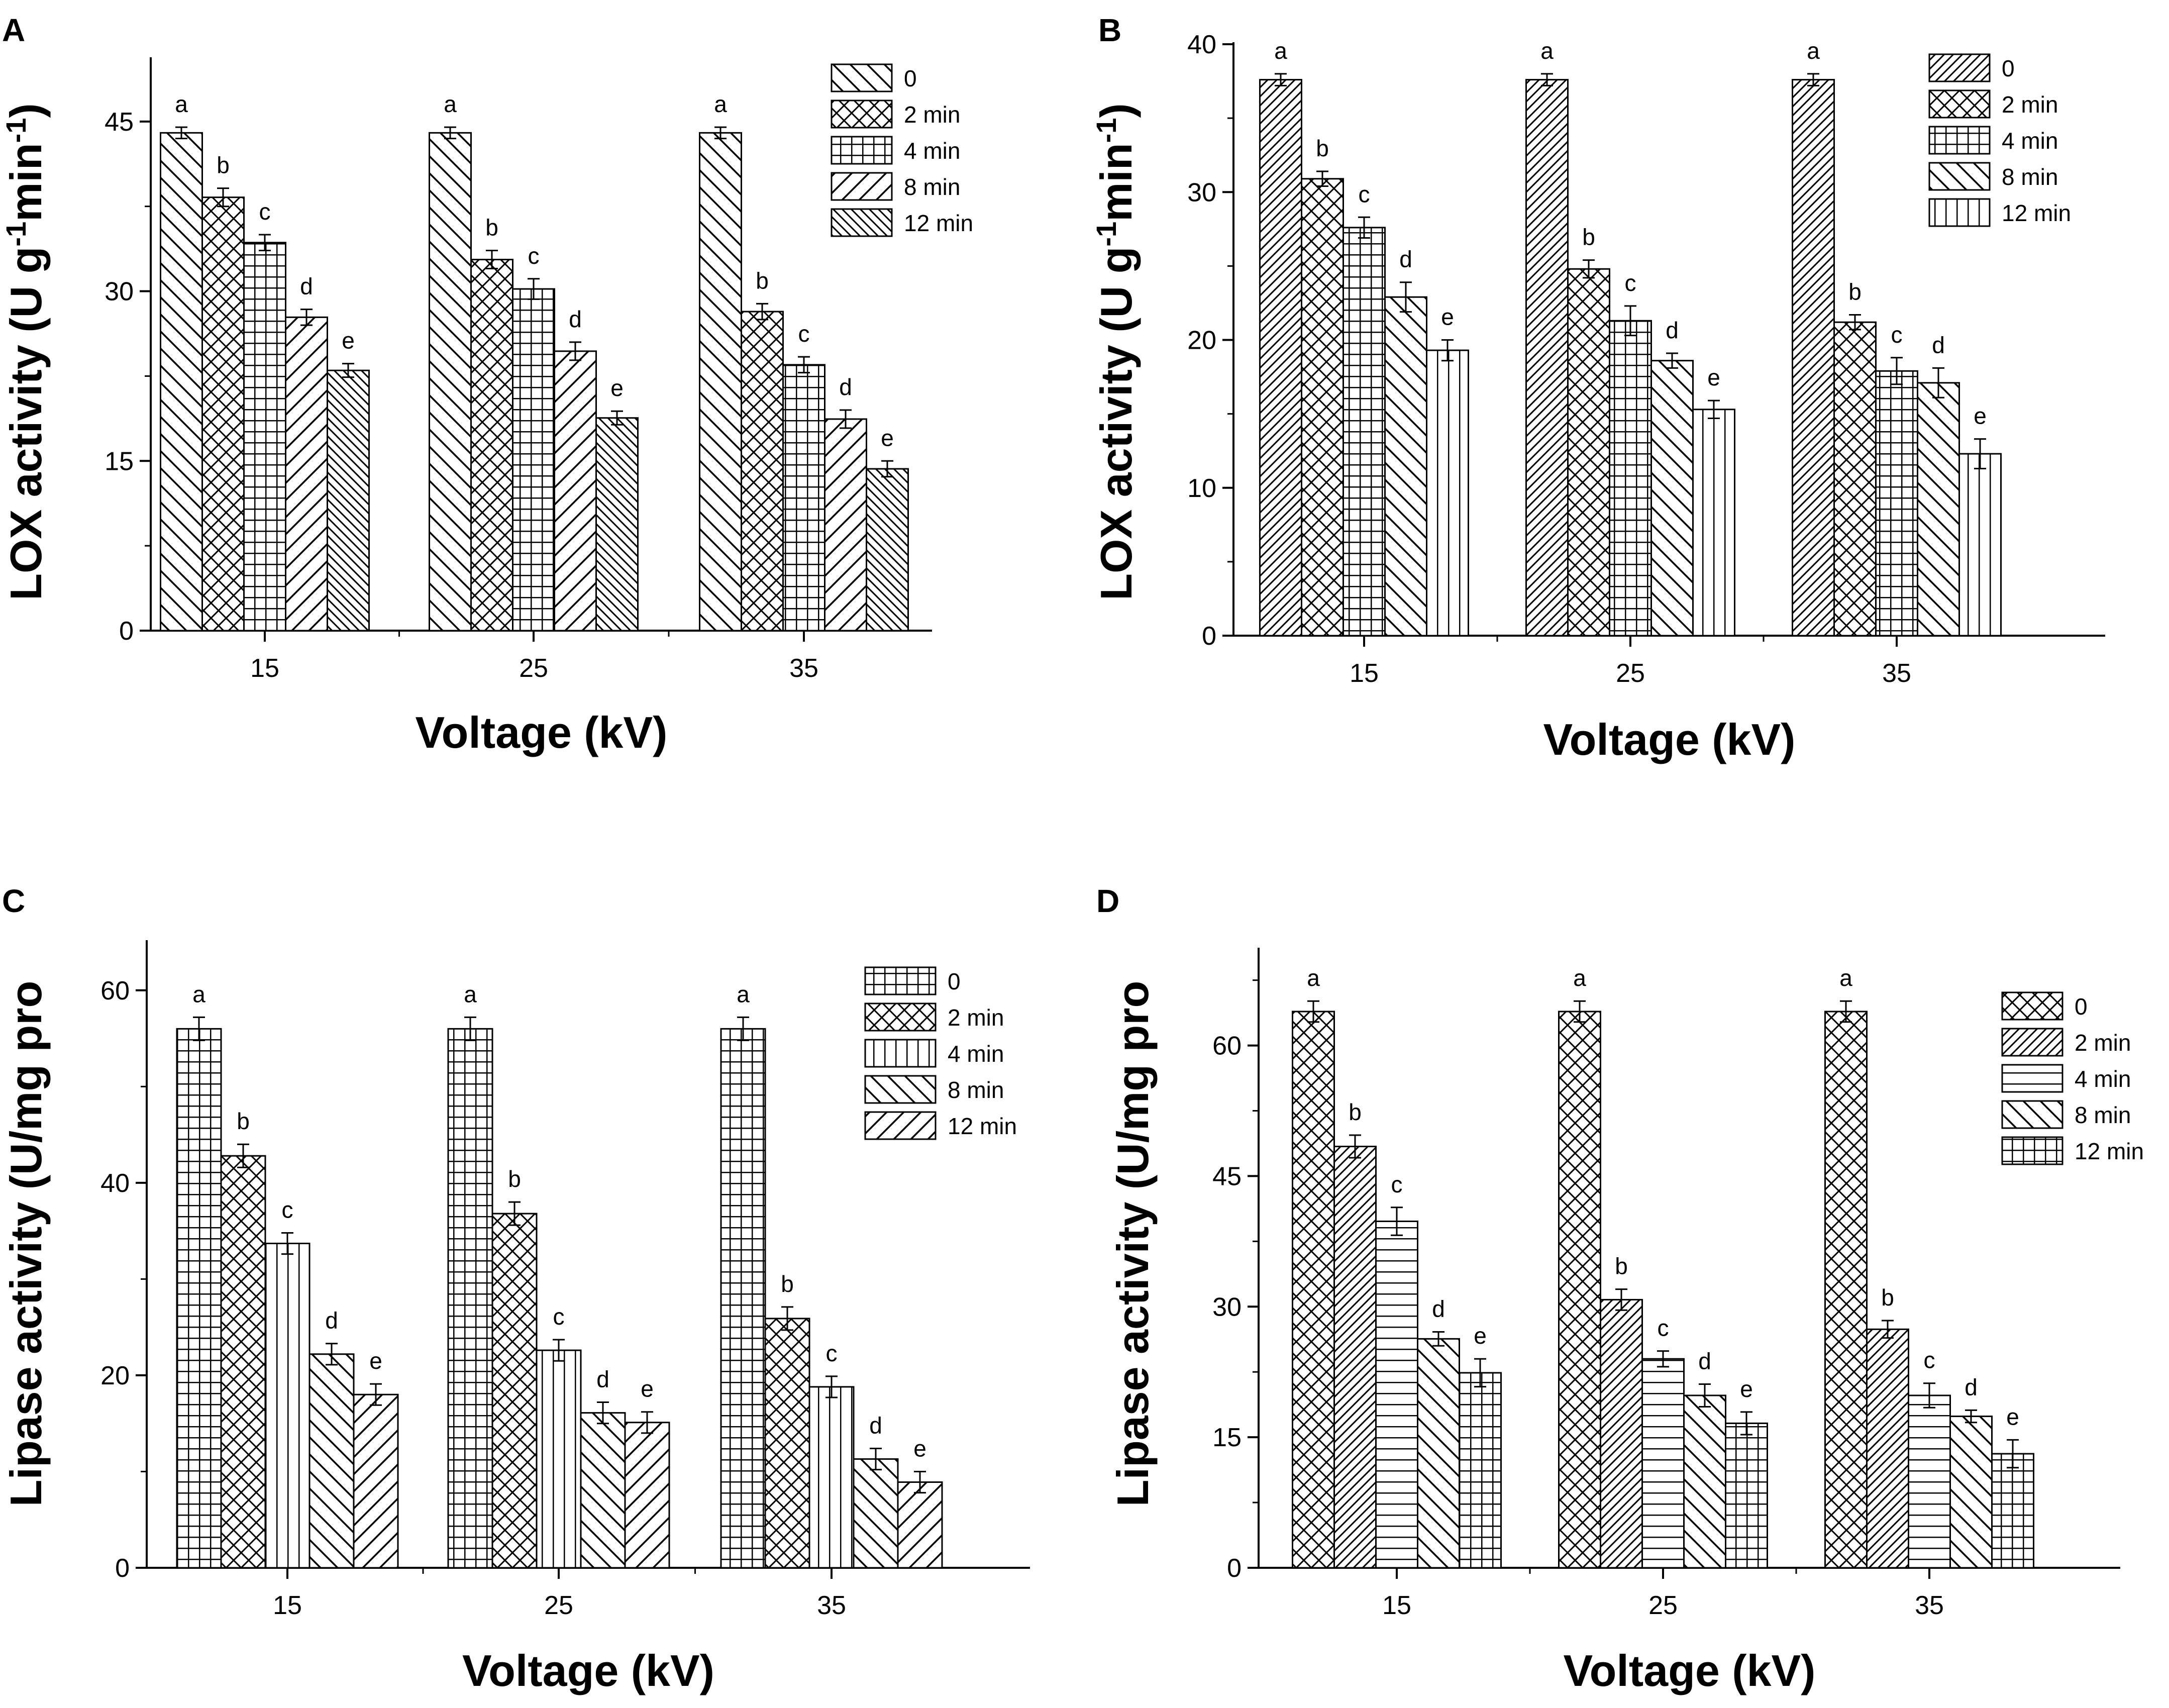 The height and width of the screenshot is (1708, 2169). I want to click on y-tick-label: 10, so click(1201, 489).